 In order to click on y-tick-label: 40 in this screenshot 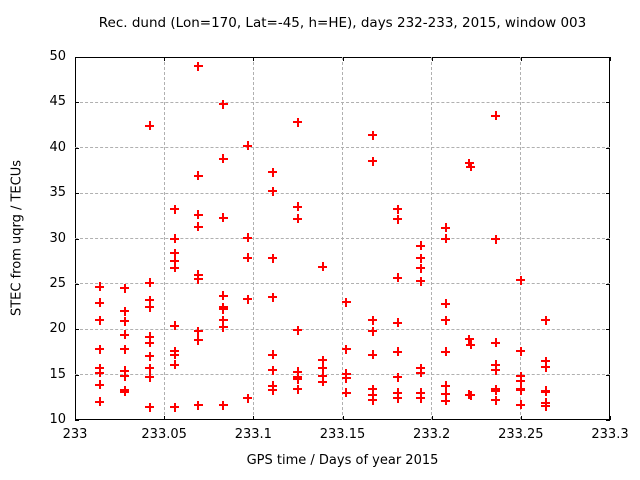, I will do `click(57, 147)`.